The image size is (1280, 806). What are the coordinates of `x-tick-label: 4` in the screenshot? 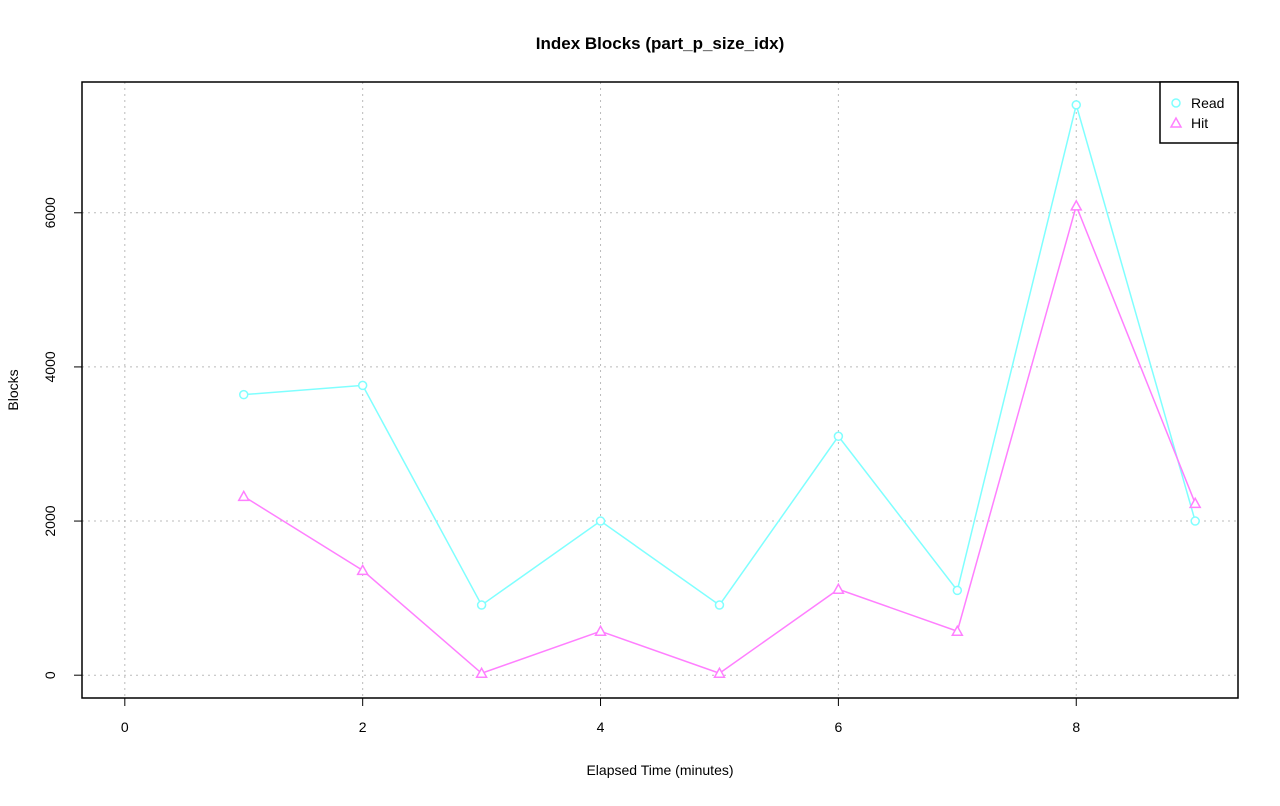 It's located at (601, 727).